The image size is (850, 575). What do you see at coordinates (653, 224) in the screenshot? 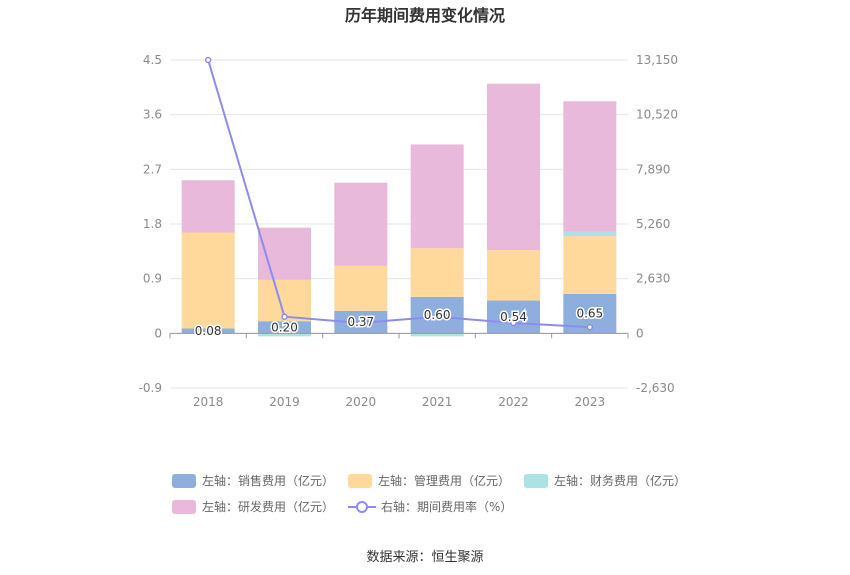
I see `right-axis-tick-label: 5,260` at bounding box center [653, 224].